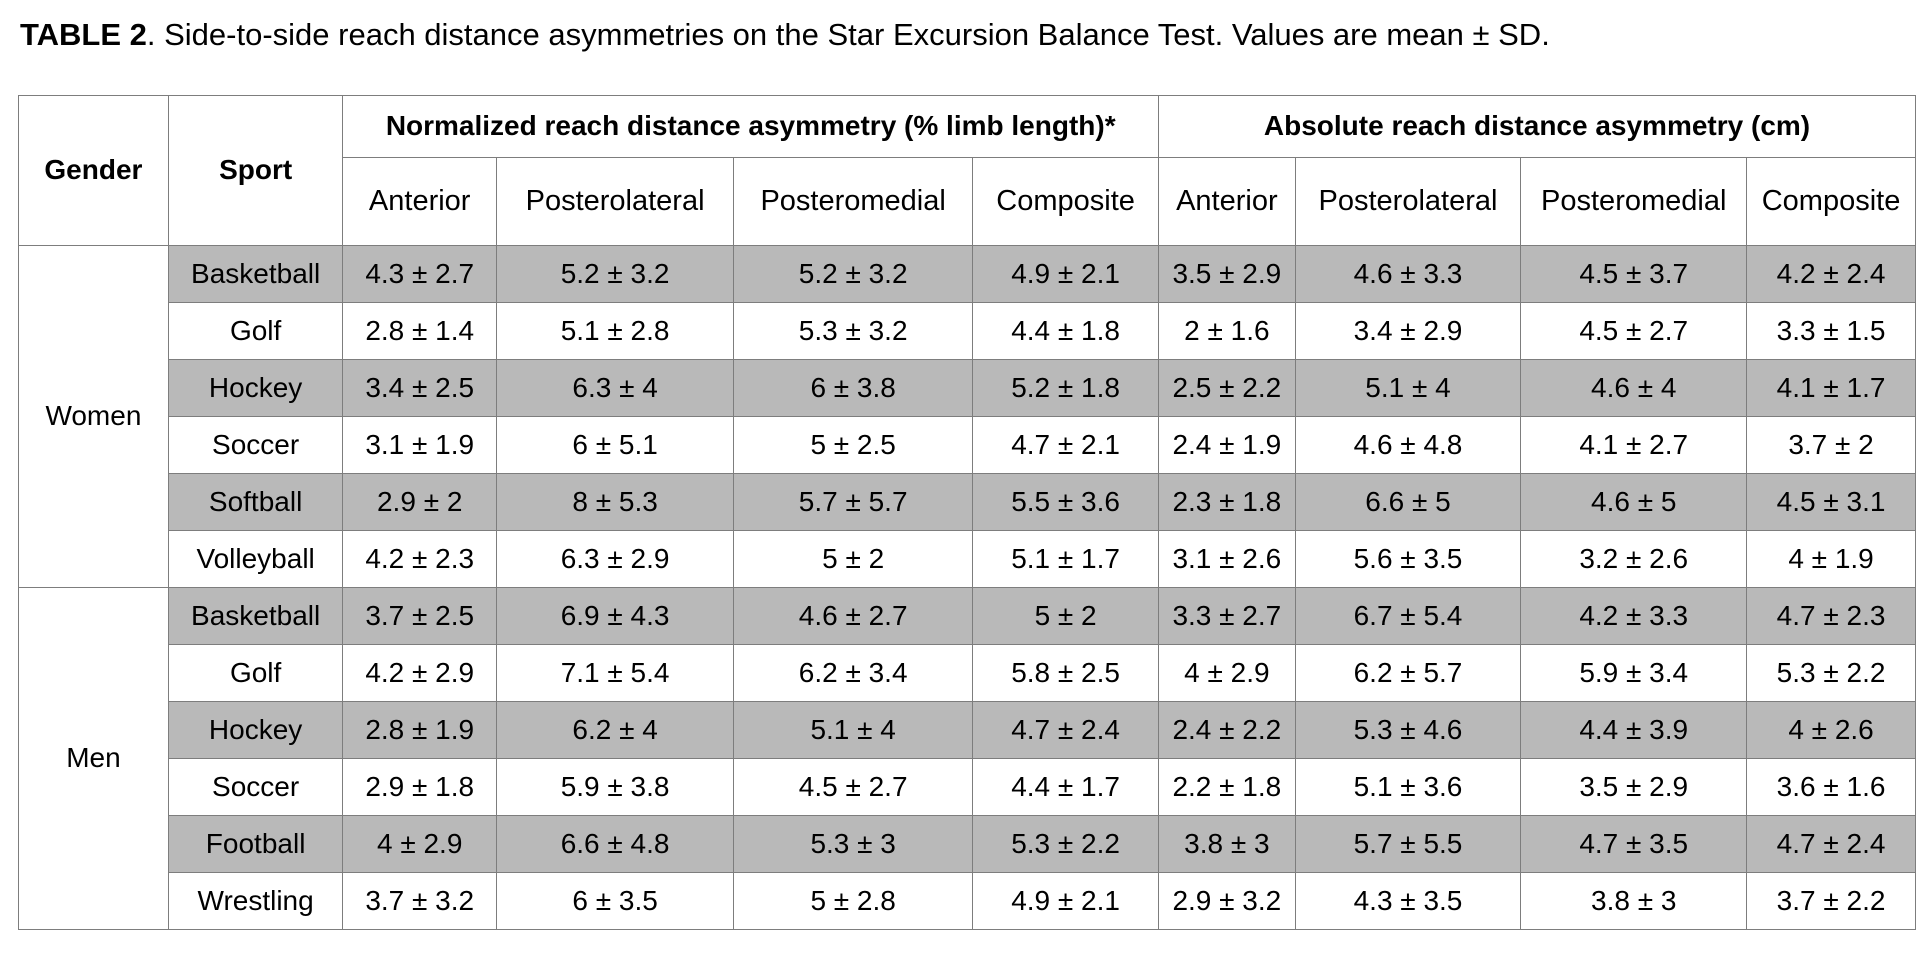  What do you see at coordinates (853, 201) in the screenshot?
I see `column-header-normalized-posteromedial: Posteromedial` at bounding box center [853, 201].